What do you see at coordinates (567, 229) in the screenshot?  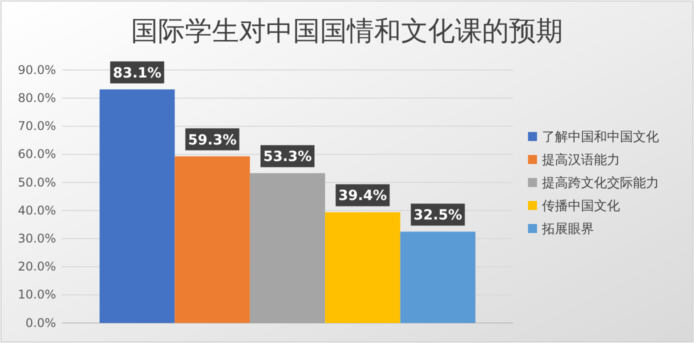 I see `legend-label: 拓展眼界` at bounding box center [567, 229].